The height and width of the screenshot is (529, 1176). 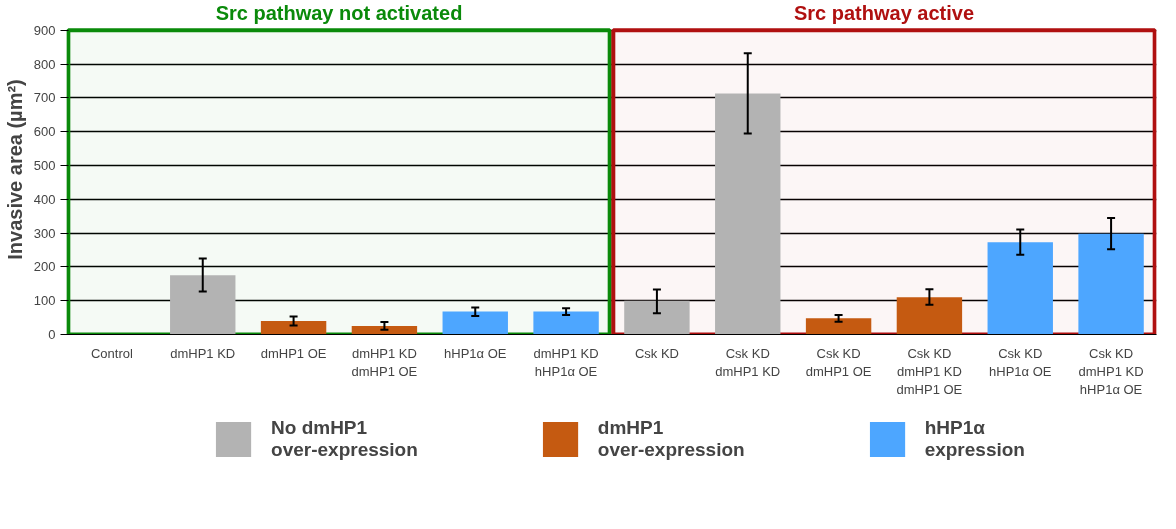 I want to click on x-tick-label: Csk KD, so click(x=656, y=353).